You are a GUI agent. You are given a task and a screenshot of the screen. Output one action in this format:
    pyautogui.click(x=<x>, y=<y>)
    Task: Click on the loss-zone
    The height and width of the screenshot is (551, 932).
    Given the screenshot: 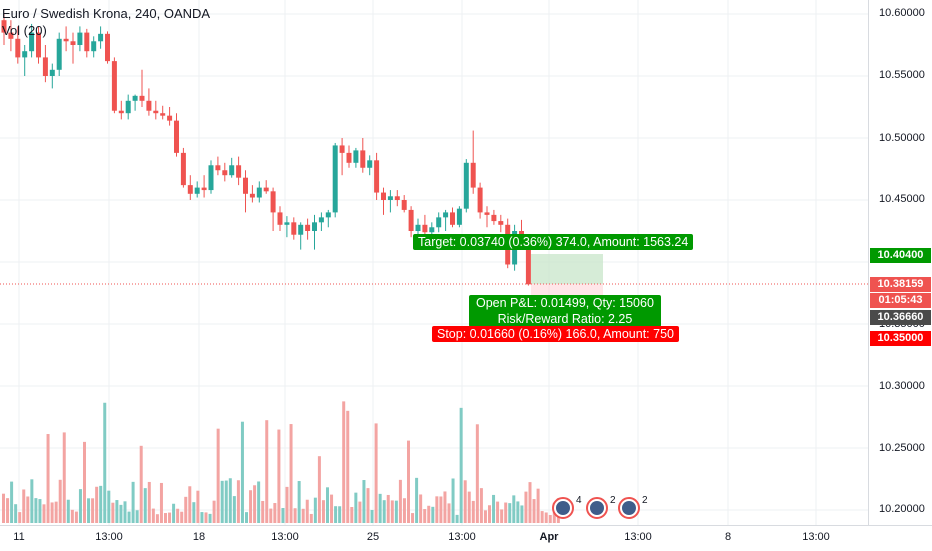 What is the action you would take?
    pyautogui.click(x=567, y=291)
    